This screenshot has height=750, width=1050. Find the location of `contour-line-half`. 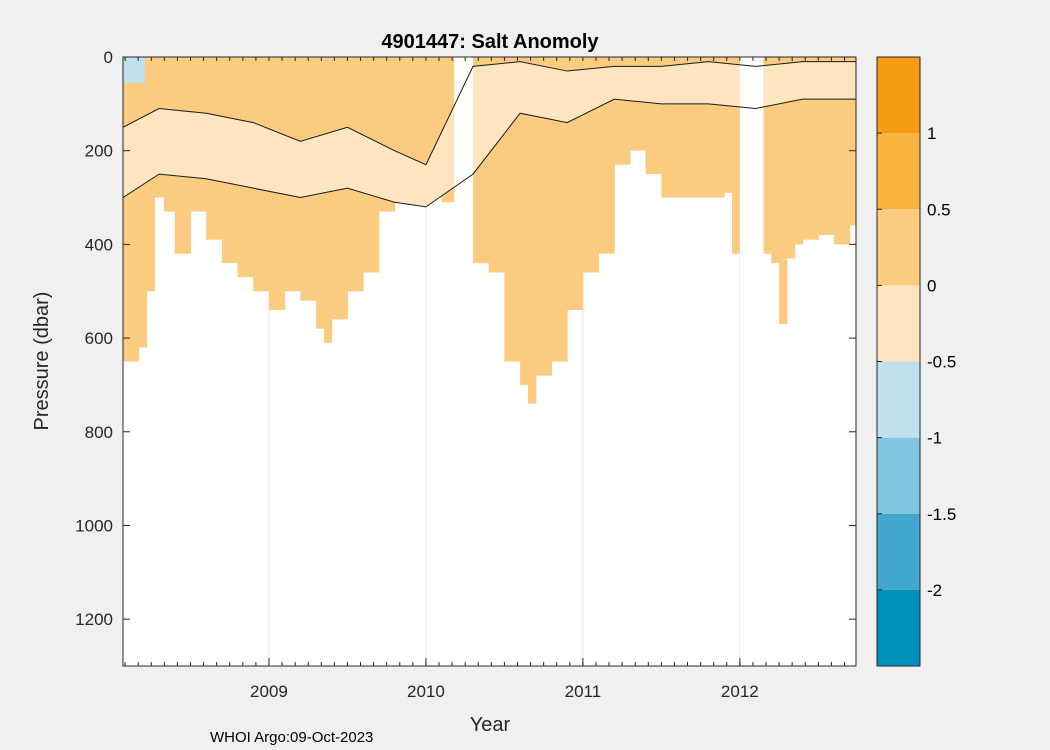

contour-line-half is located at coordinates (489, 113).